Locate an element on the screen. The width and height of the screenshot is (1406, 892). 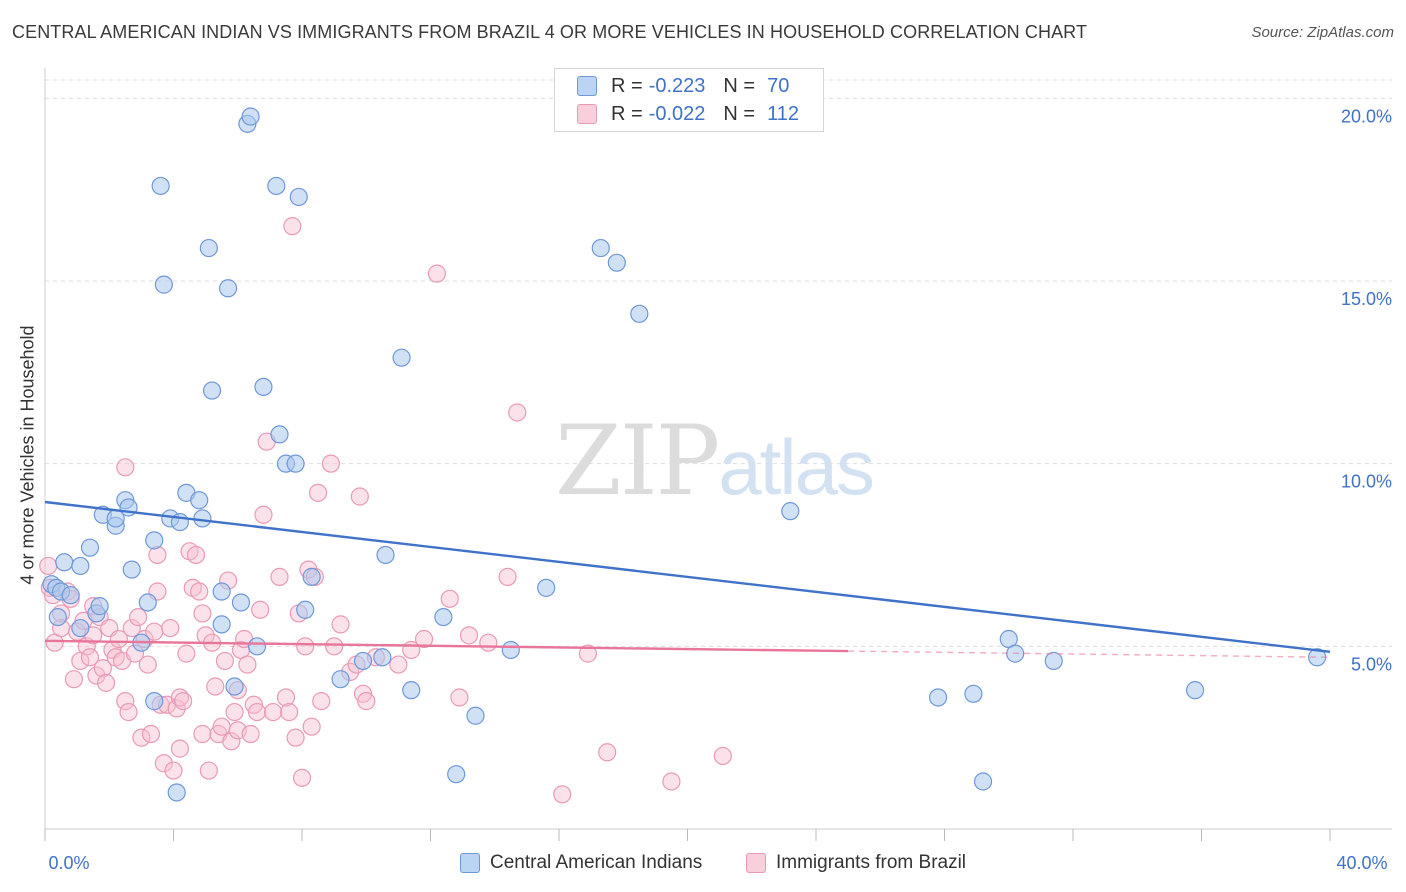
legend-n-value: 70 is located at coordinates (778, 85).